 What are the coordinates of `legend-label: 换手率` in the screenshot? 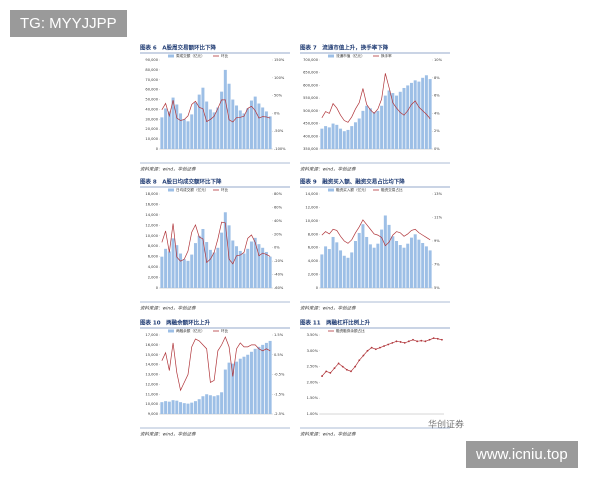 It's located at (386, 55).